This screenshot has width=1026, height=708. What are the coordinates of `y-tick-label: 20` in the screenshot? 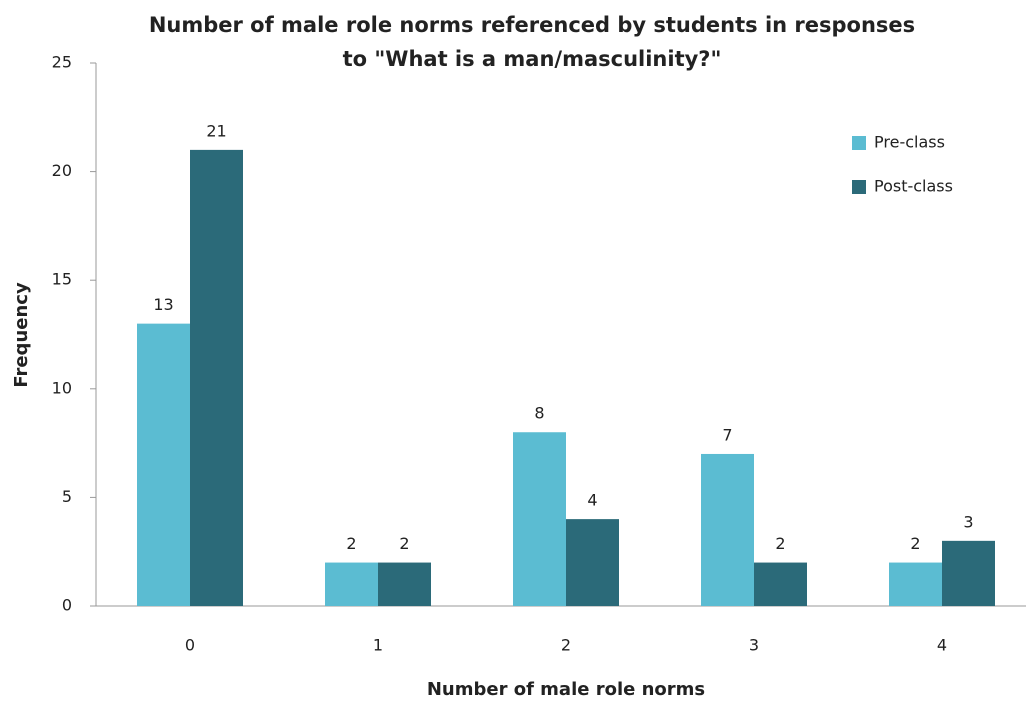 It's located at (62, 170).